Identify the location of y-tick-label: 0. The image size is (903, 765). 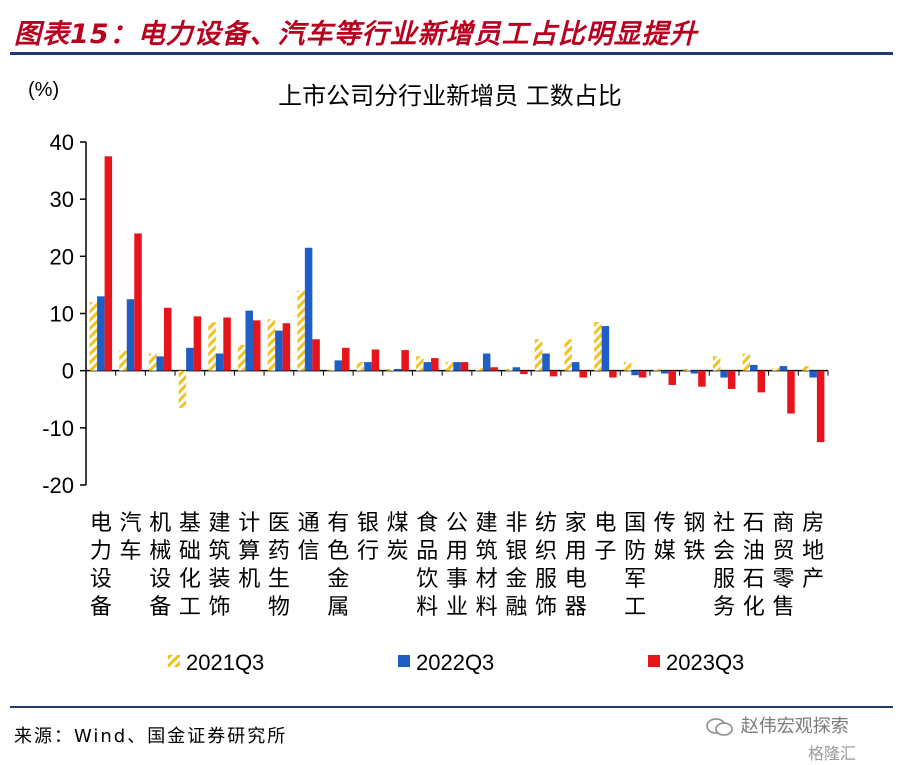
(68, 371).